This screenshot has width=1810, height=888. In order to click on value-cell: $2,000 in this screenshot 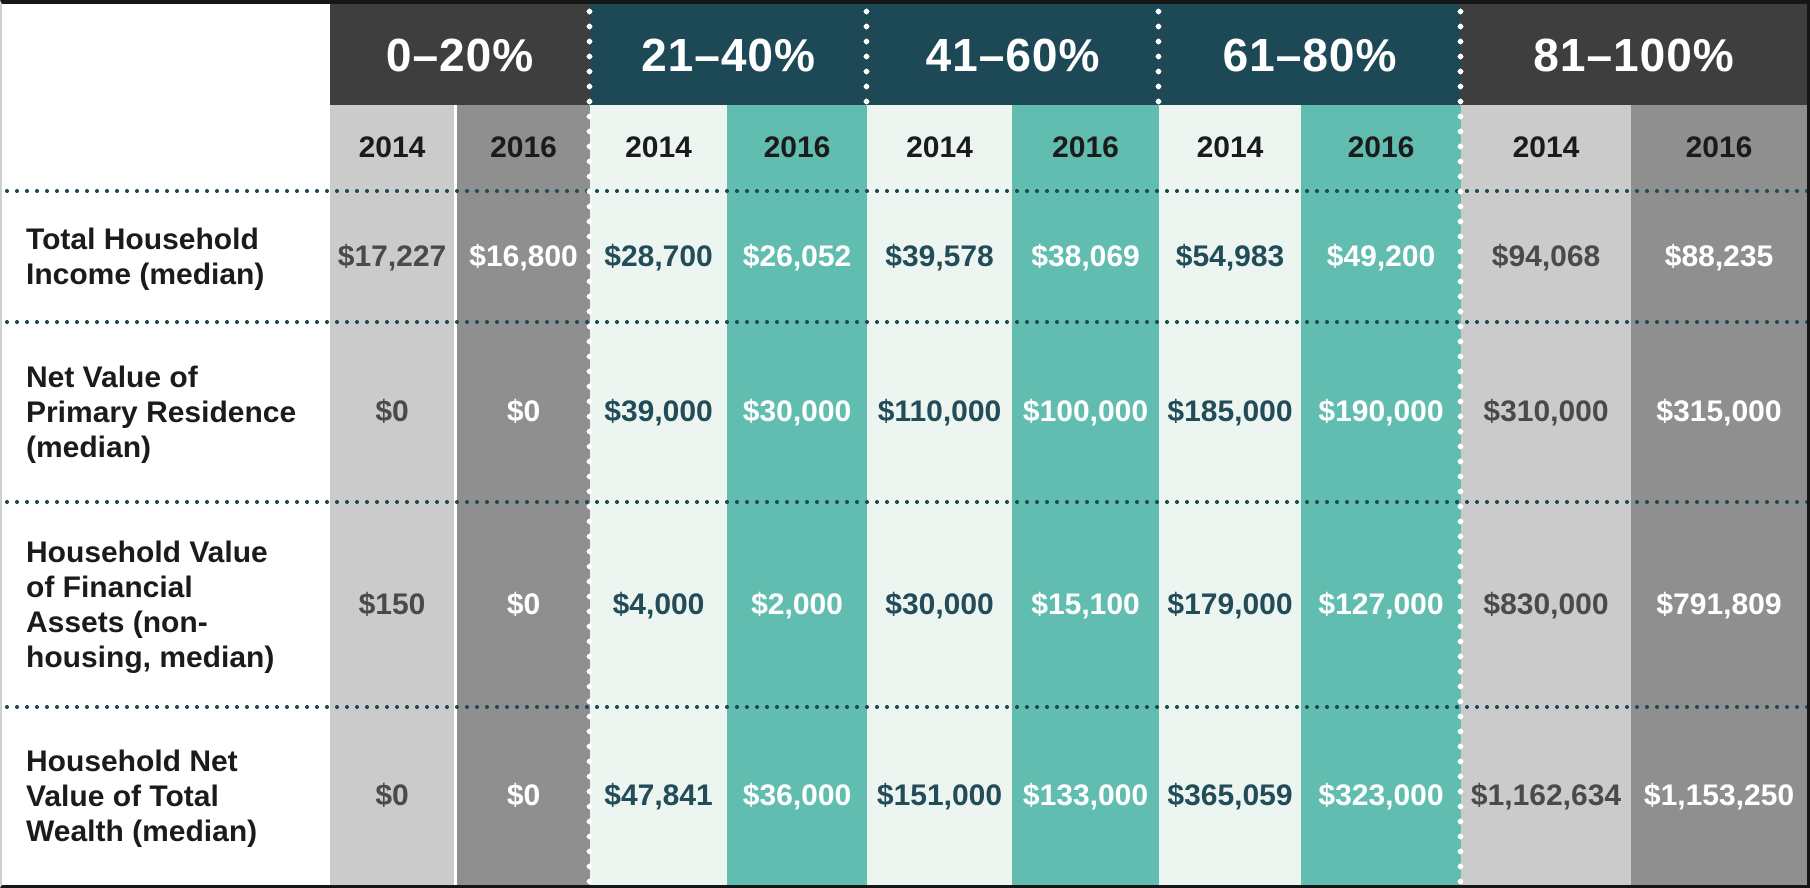, I will do `click(797, 604)`.